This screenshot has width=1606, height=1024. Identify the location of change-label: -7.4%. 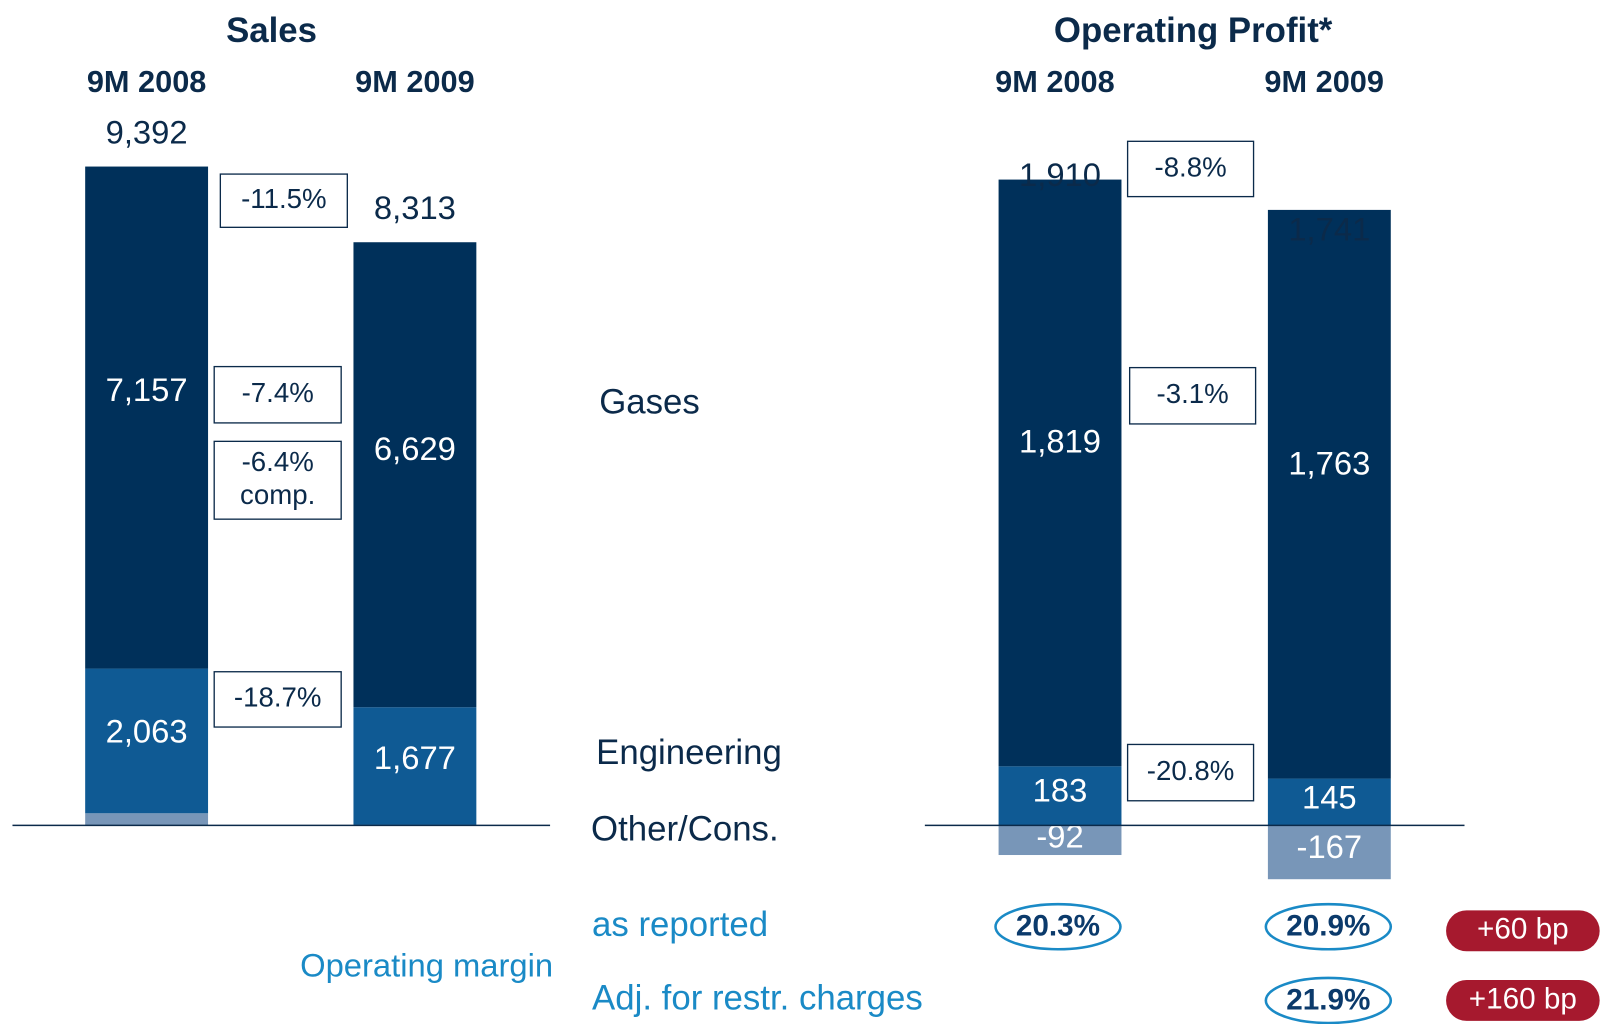
(278, 392).